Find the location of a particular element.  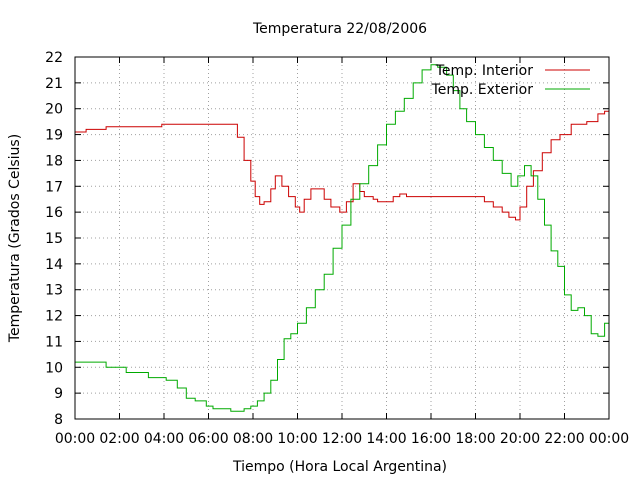

x-tick-label: 18:00 is located at coordinates (475, 439).